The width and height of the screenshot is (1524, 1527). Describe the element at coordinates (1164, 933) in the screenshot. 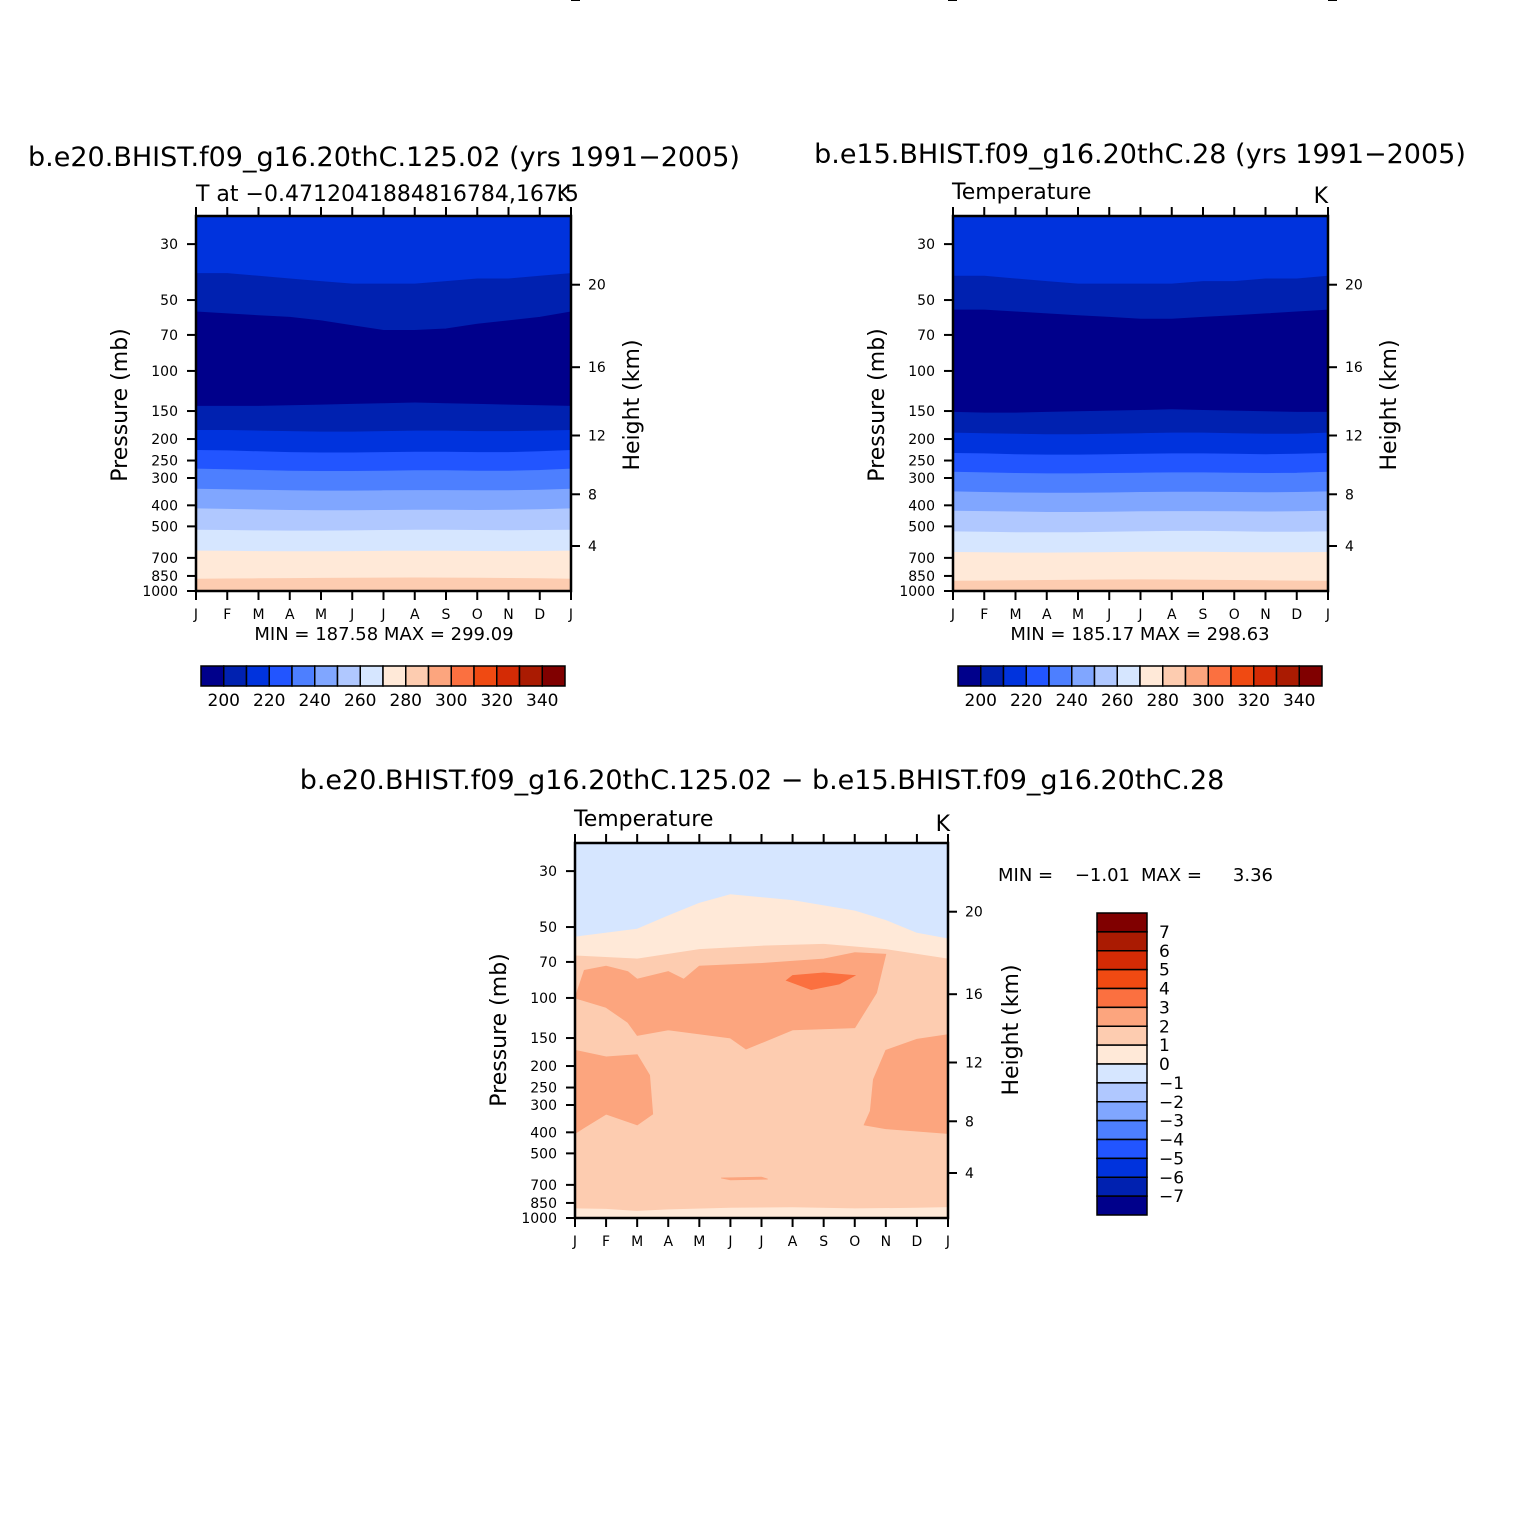

I see `colorbar-label: 7` at that location.